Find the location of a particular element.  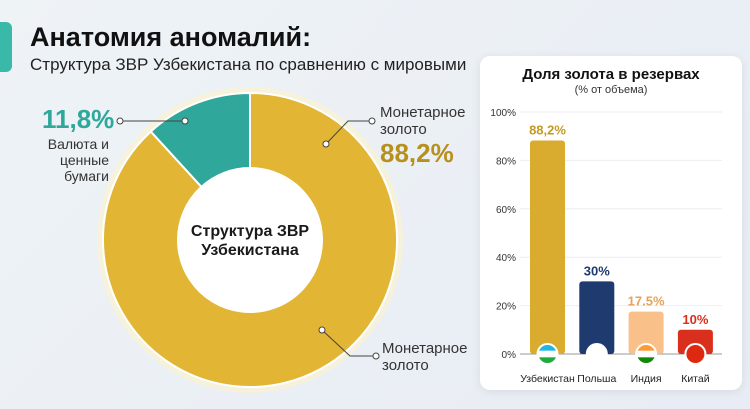

bar-chart-subtitle: (% от объема) is located at coordinates (611, 90).